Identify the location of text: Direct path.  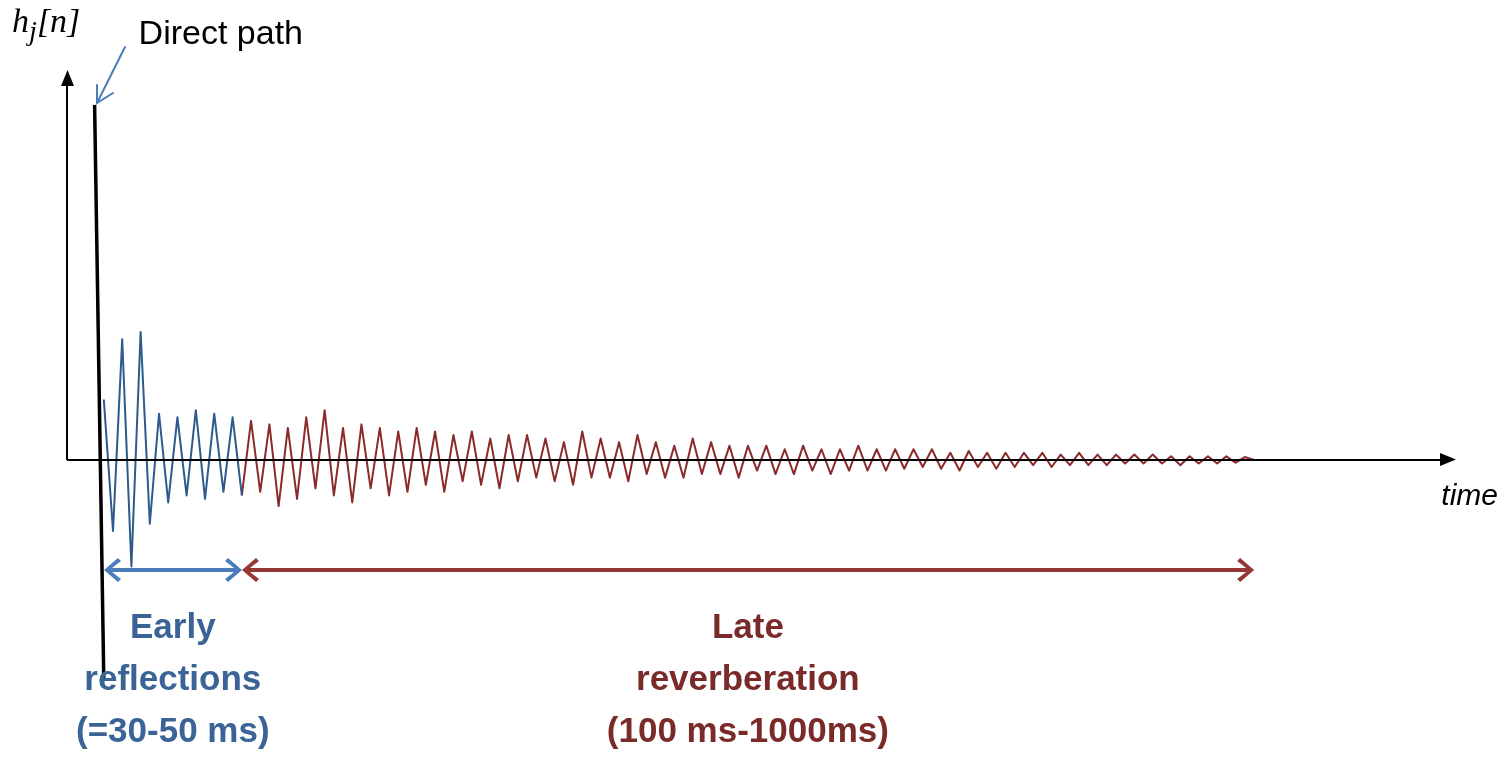
(220, 32).